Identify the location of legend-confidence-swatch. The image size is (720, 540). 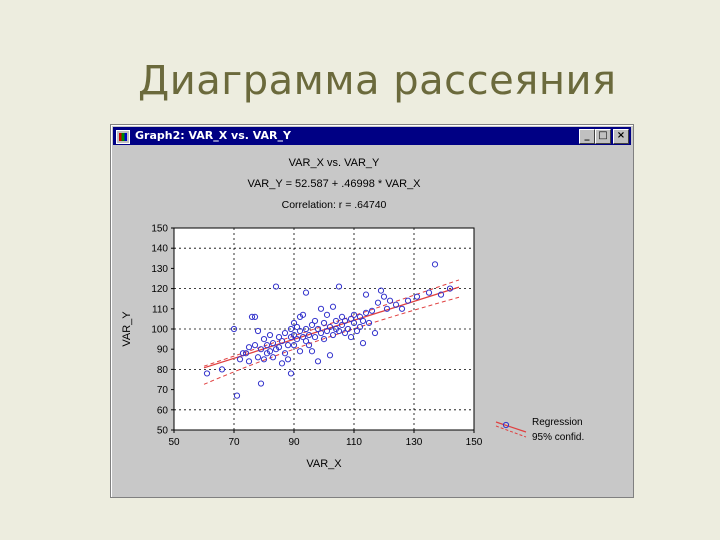
(511, 431).